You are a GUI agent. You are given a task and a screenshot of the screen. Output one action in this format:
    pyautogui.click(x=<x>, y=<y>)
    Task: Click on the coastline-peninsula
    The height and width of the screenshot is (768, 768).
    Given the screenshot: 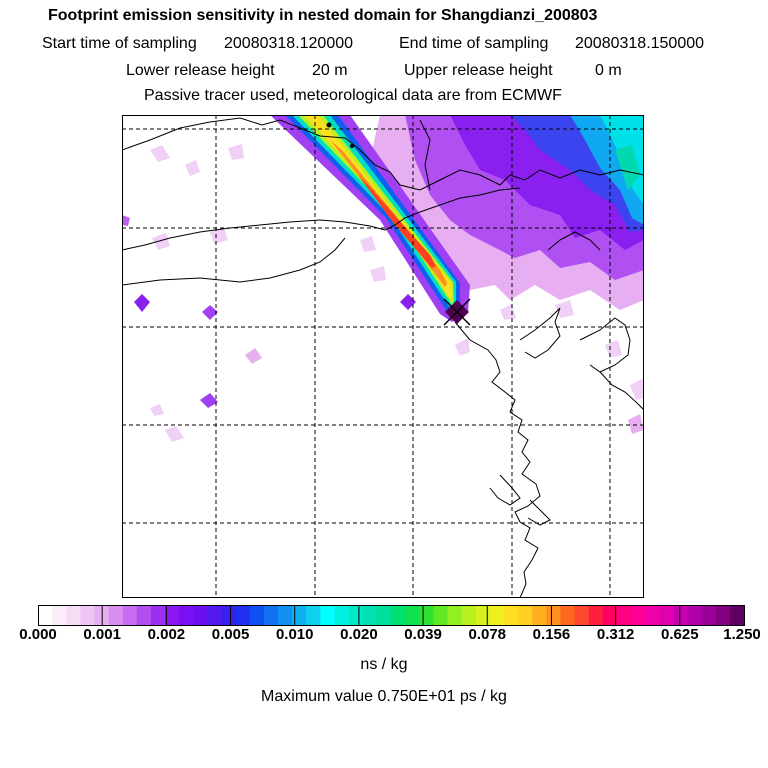 What is the action you would take?
    pyautogui.click(x=540, y=333)
    